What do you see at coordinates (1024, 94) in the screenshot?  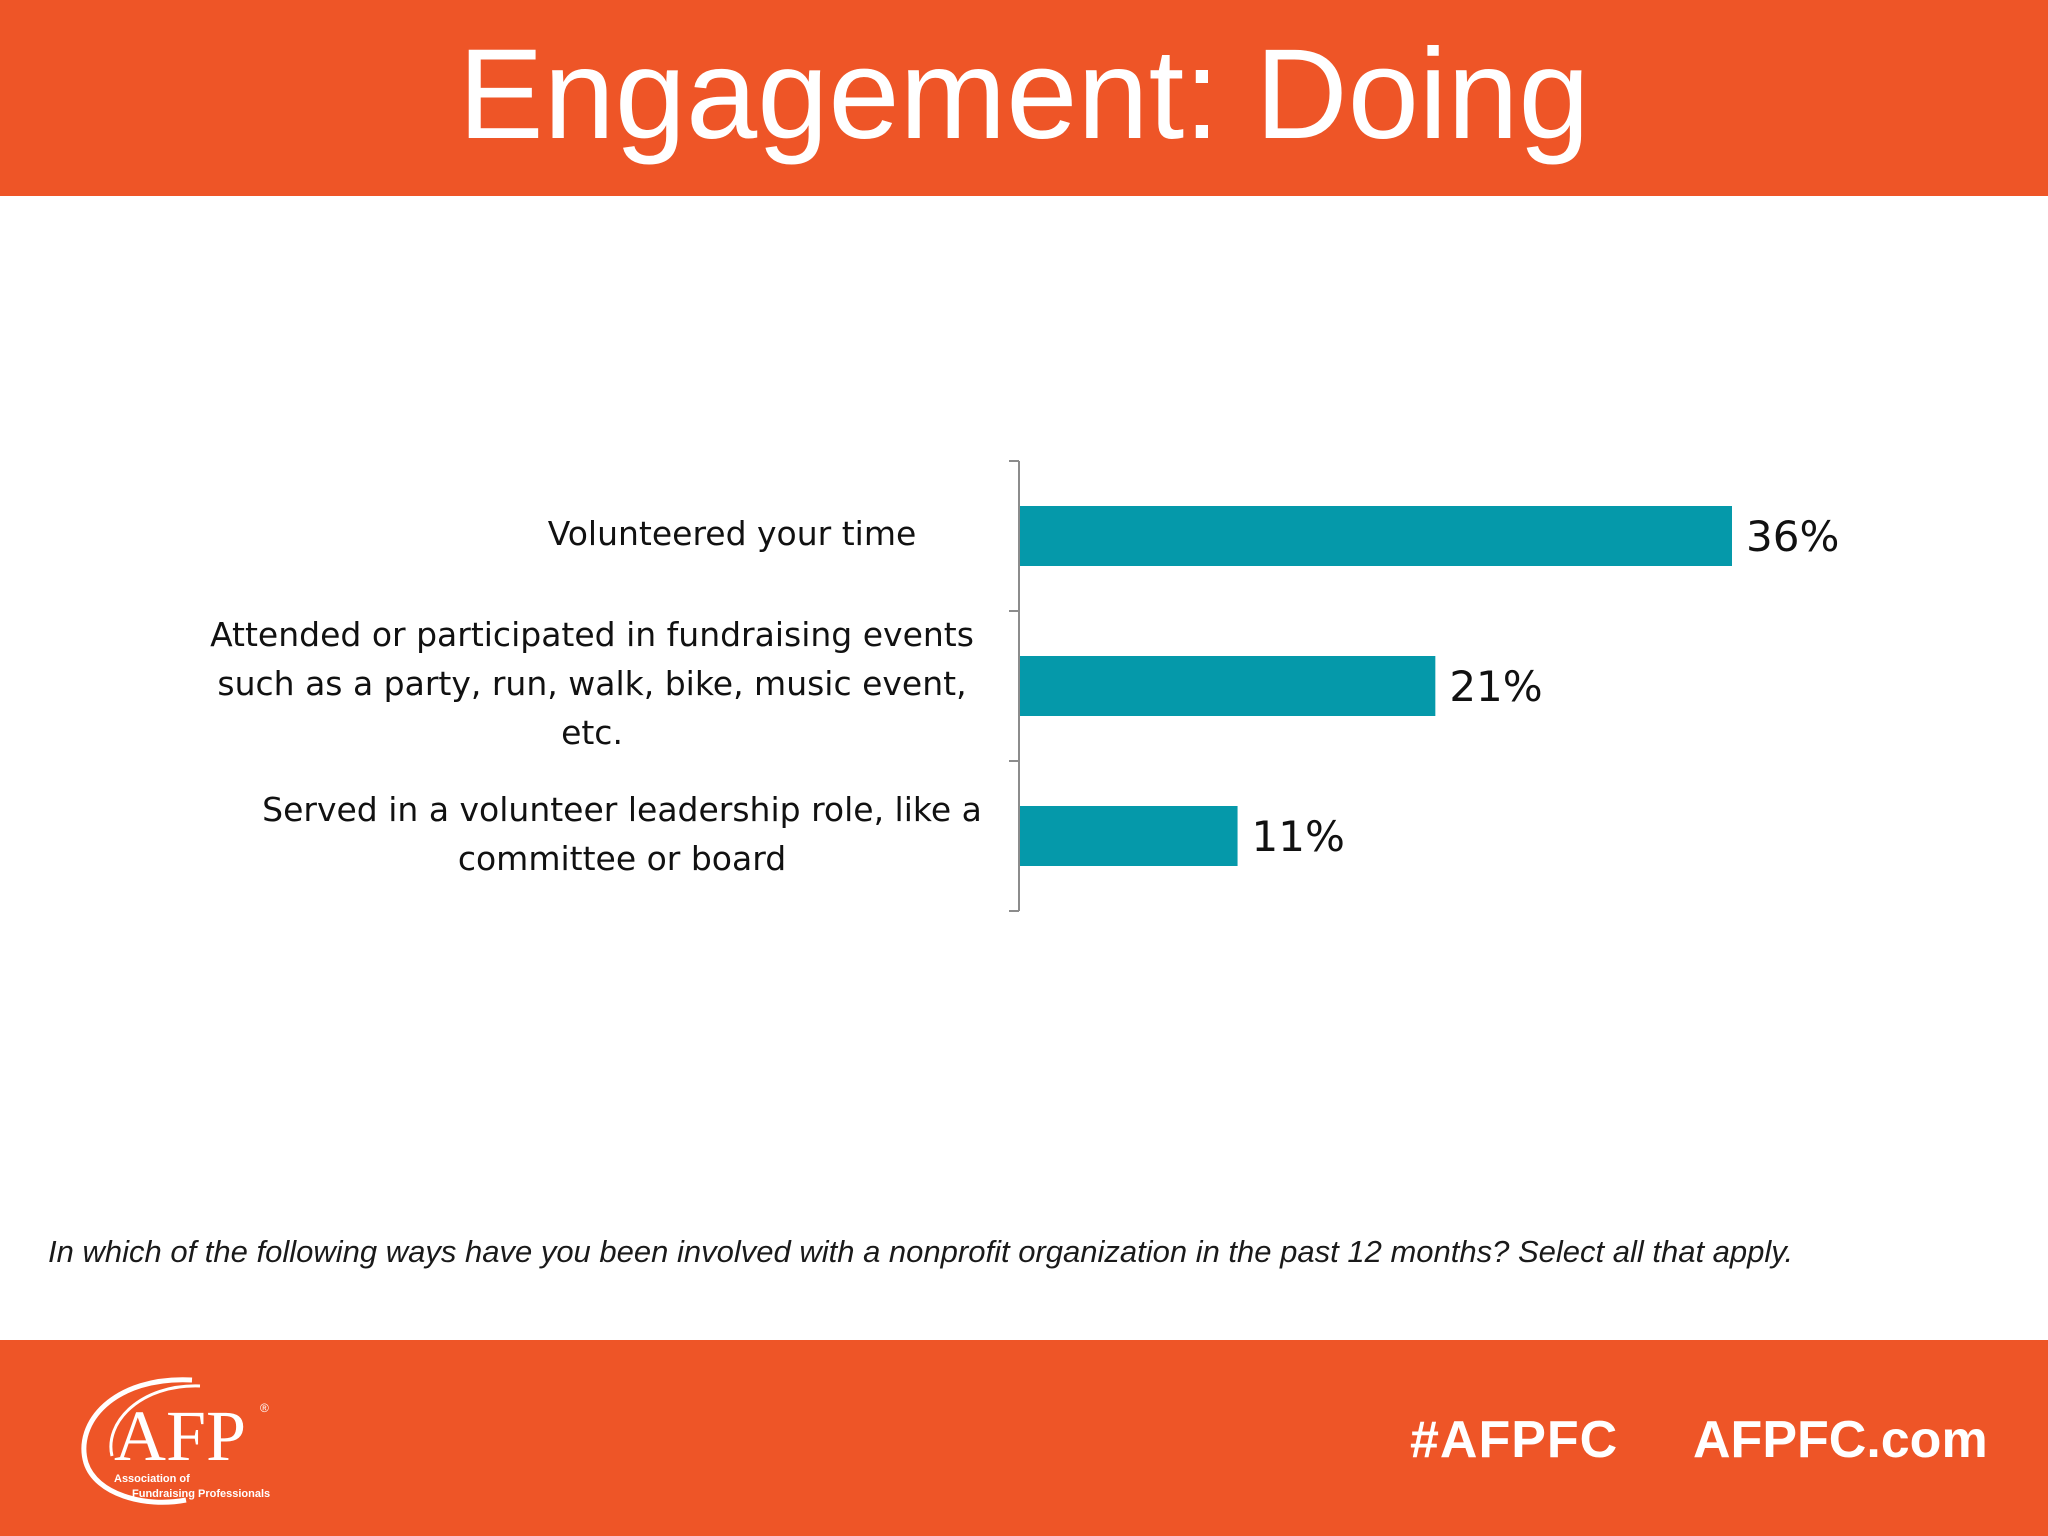 I see `slide-title: Engagement: Doing` at bounding box center [1024, 94].